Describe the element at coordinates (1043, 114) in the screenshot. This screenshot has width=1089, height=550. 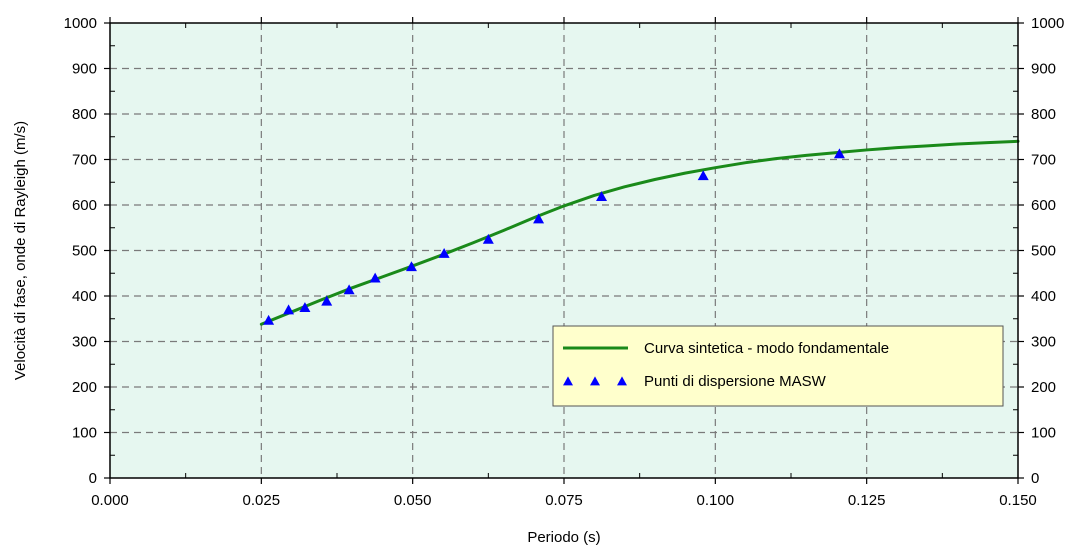
I see `y-tick-label-right: 800` at that location.